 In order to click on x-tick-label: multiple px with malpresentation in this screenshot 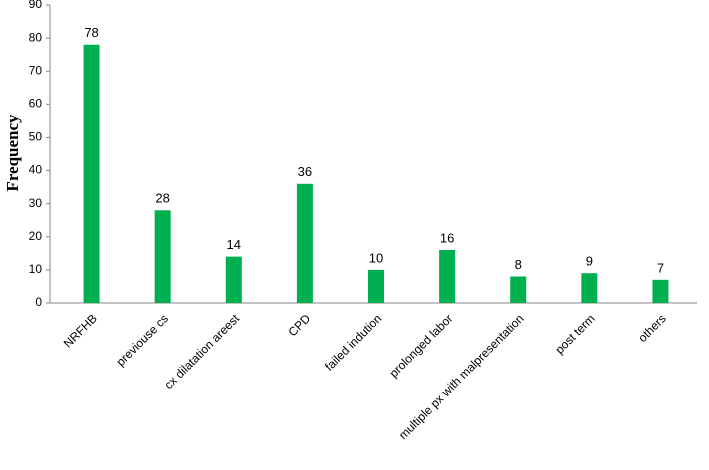, I will do `click(461, 376)`.